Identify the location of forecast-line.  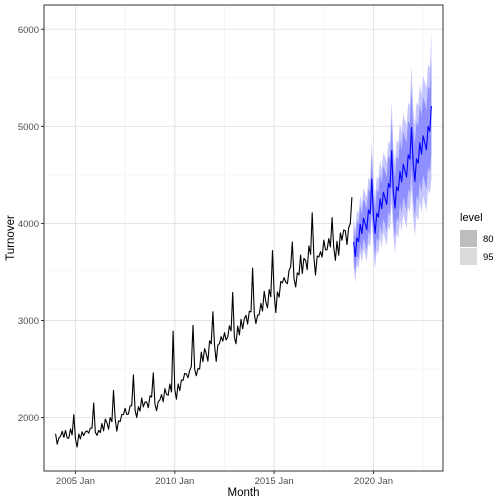
(392, 181).